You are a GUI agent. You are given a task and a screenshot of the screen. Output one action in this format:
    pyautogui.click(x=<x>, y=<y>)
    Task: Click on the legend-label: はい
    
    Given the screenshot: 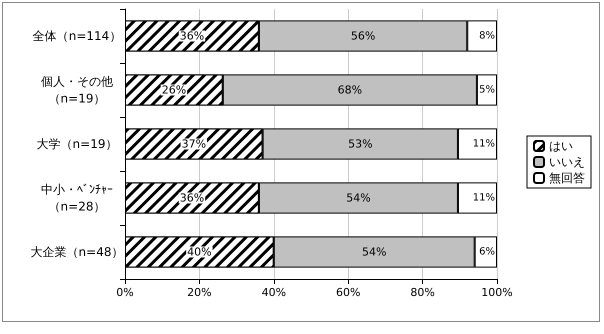 What is the action you would take?
    pyautogui.click(x=561, y=146)
    